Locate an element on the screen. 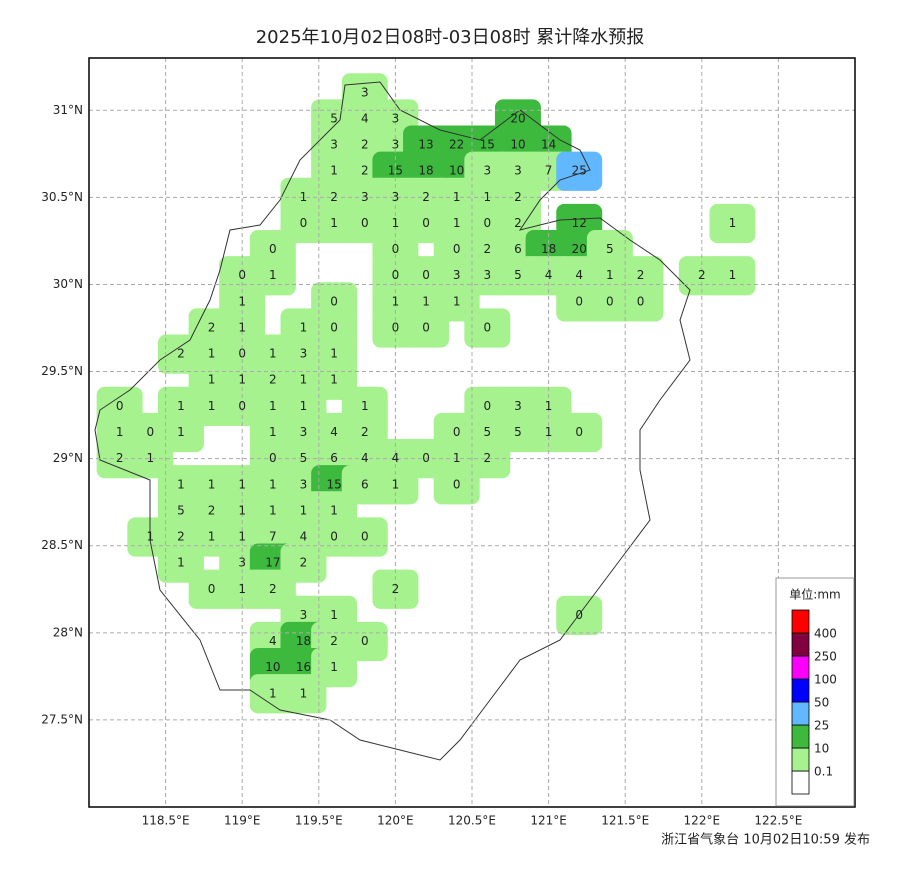 This screenshot has width=900, height=881. legend-label: 100 is located at coordinates (825, 680).